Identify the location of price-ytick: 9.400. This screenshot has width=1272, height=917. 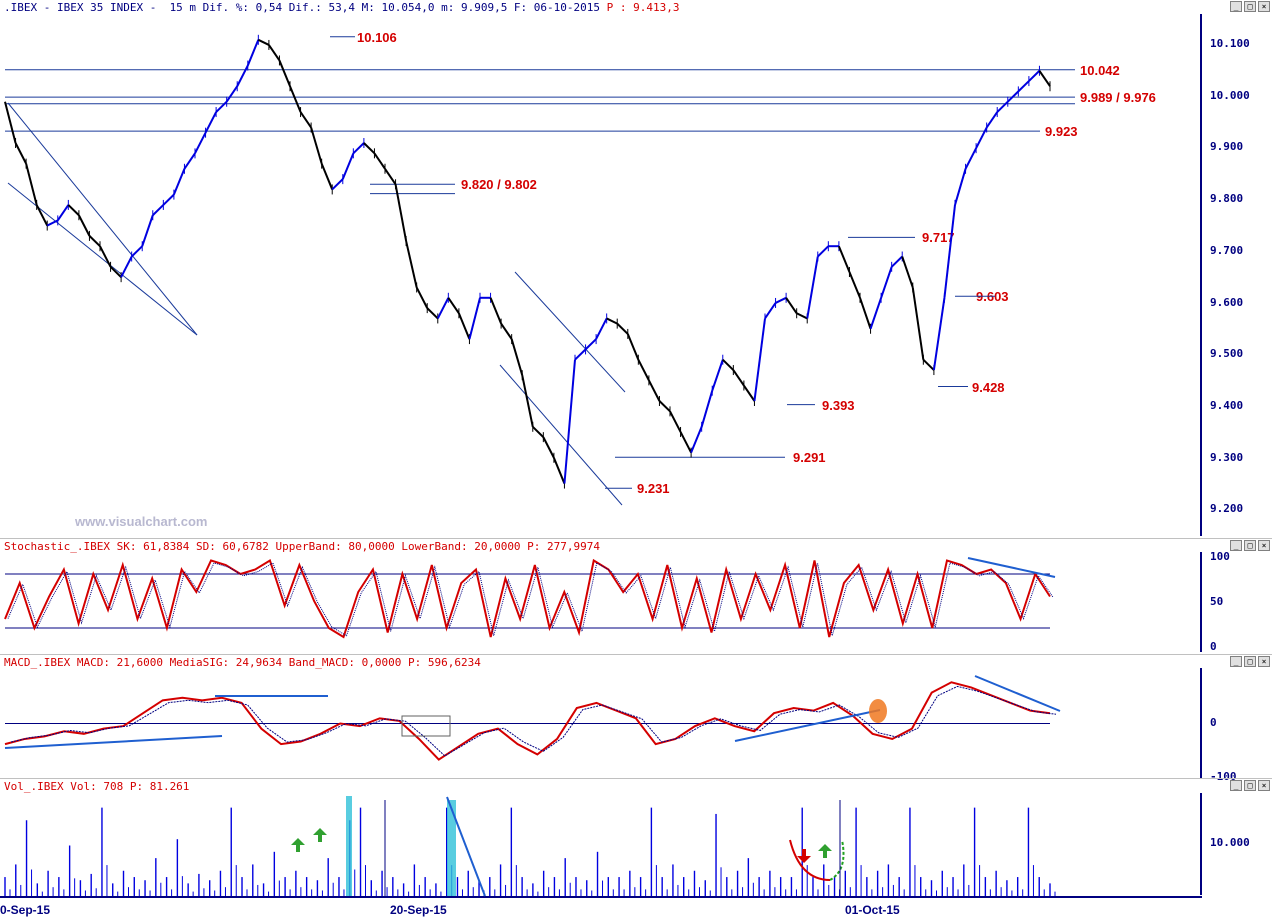
(1227, 405).